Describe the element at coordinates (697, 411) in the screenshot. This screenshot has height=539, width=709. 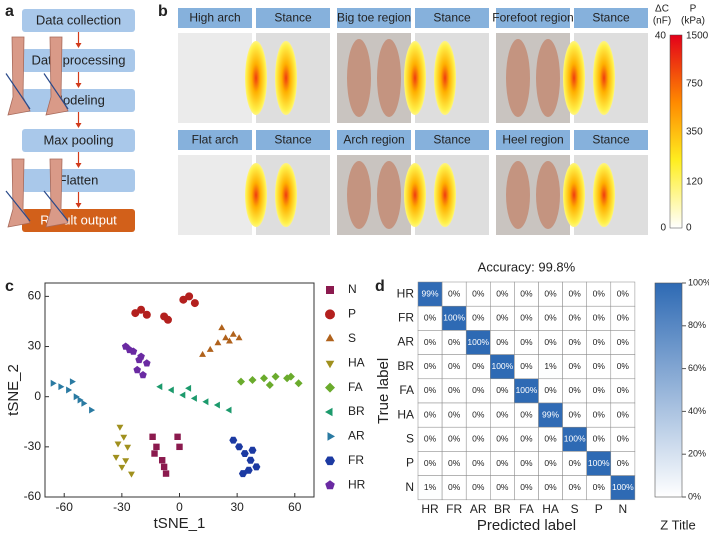
I see `colorbar-tick-label: 40%` at that location.